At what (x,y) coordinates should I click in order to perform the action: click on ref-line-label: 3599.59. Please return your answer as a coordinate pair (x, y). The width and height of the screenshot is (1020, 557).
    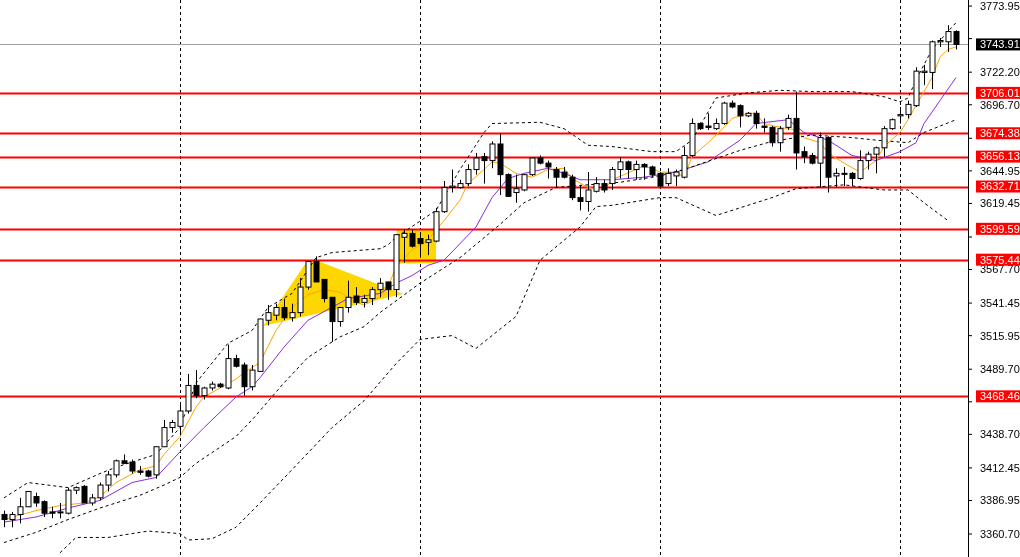
    Looking at the image, I should click on (1000, 228).